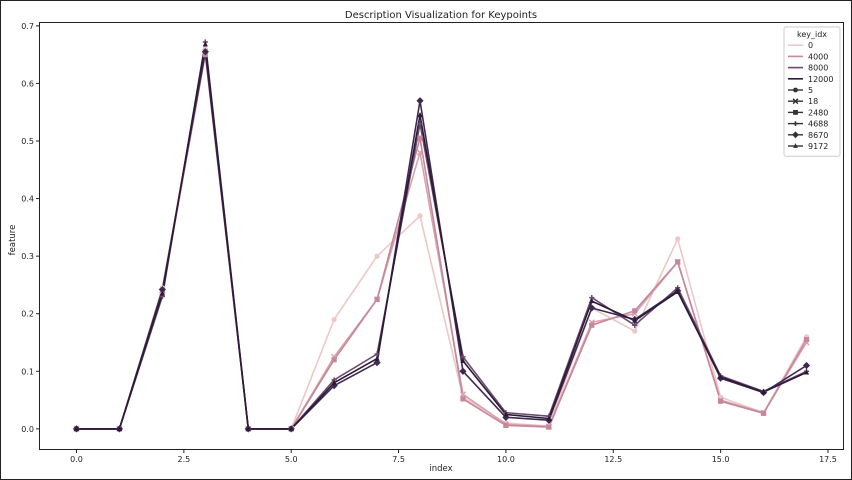 This screenshot has height=480, width=852. I want to click on legend-entry: 9172, so click(818, 146).